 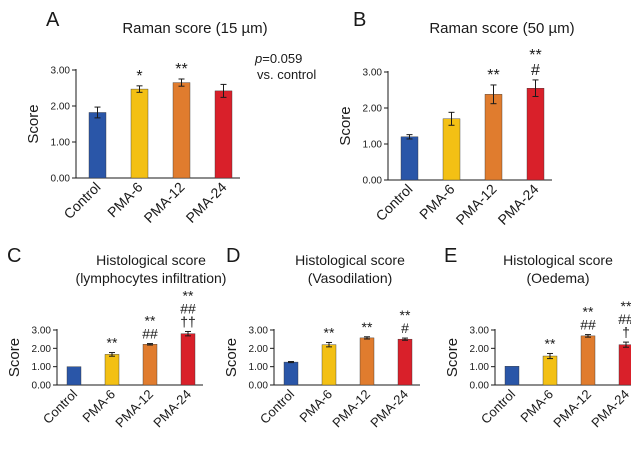 What do you see at coordinates (139, 76) in the screenshot?
I see `significance-mark: *` at bounding box center [139, 76].